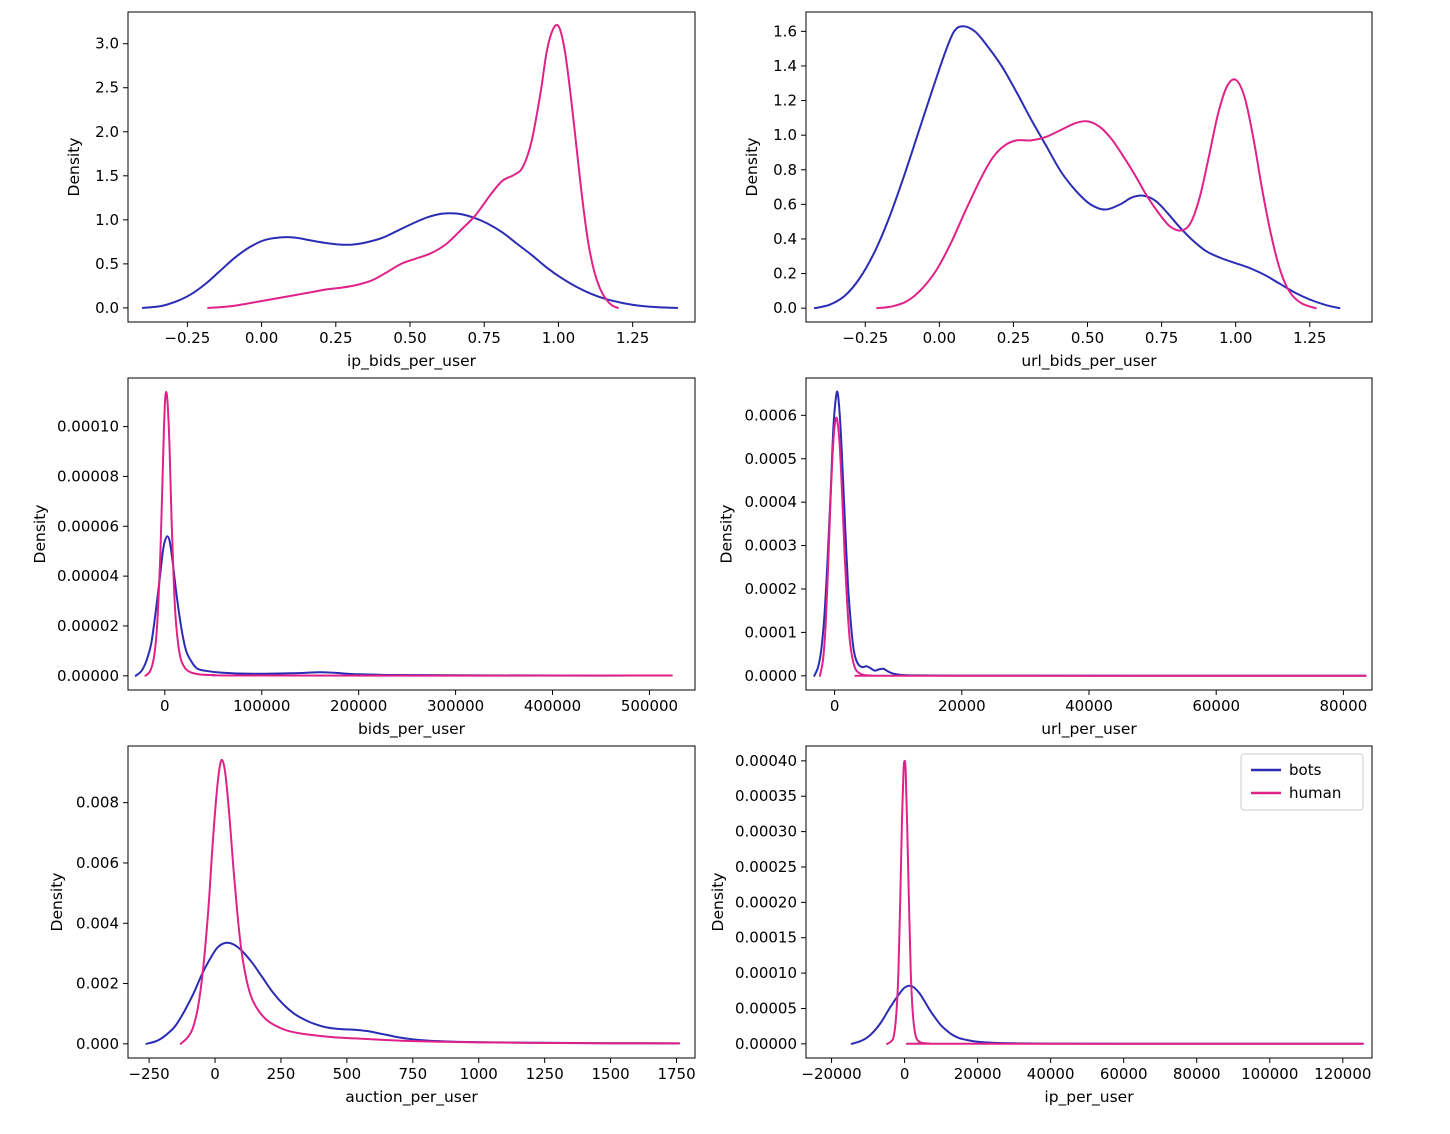  I want to click on y-tick-label: 2.0, so click(107, 132).